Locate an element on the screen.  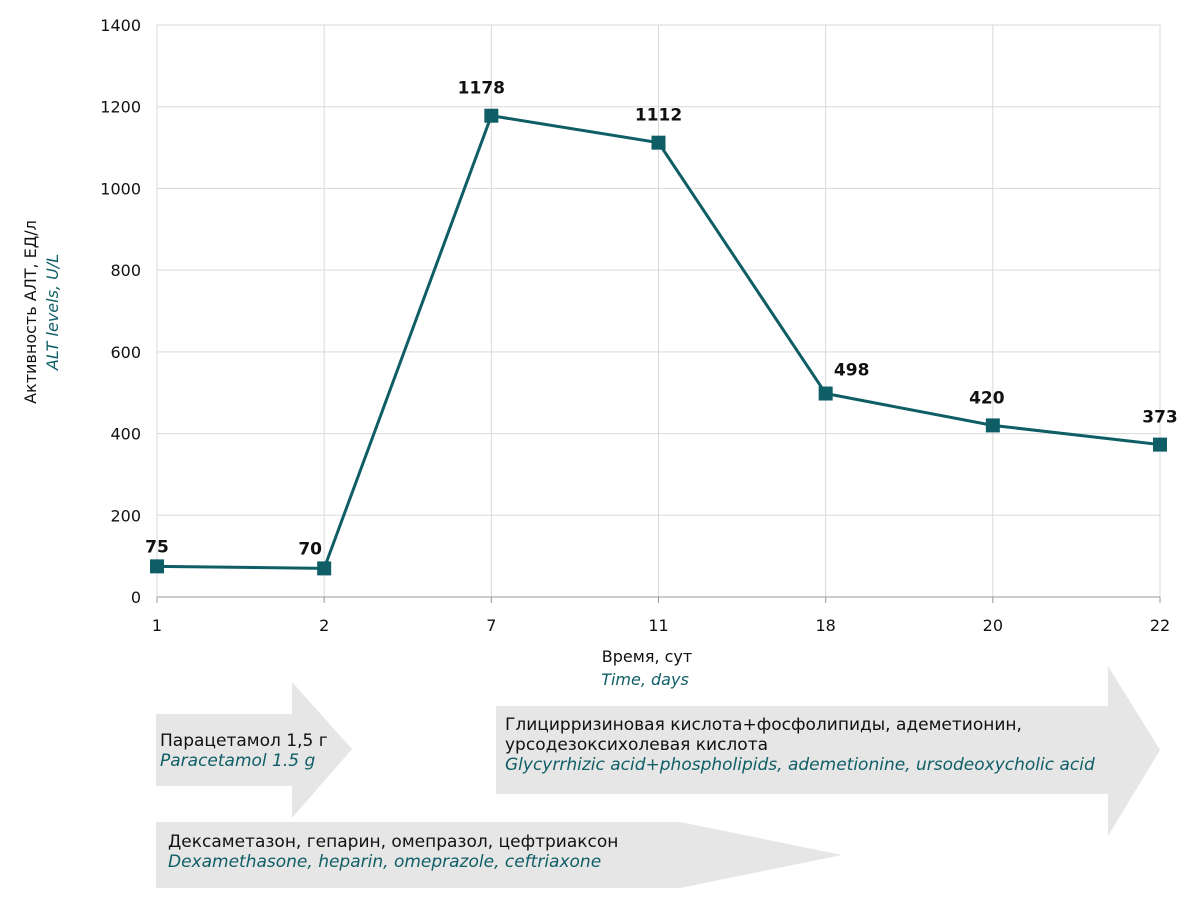
arrow-label-paracetamol: Парацетамол 1,5 г Paracetamol 1.5 g is located at coordinates (244, 751).